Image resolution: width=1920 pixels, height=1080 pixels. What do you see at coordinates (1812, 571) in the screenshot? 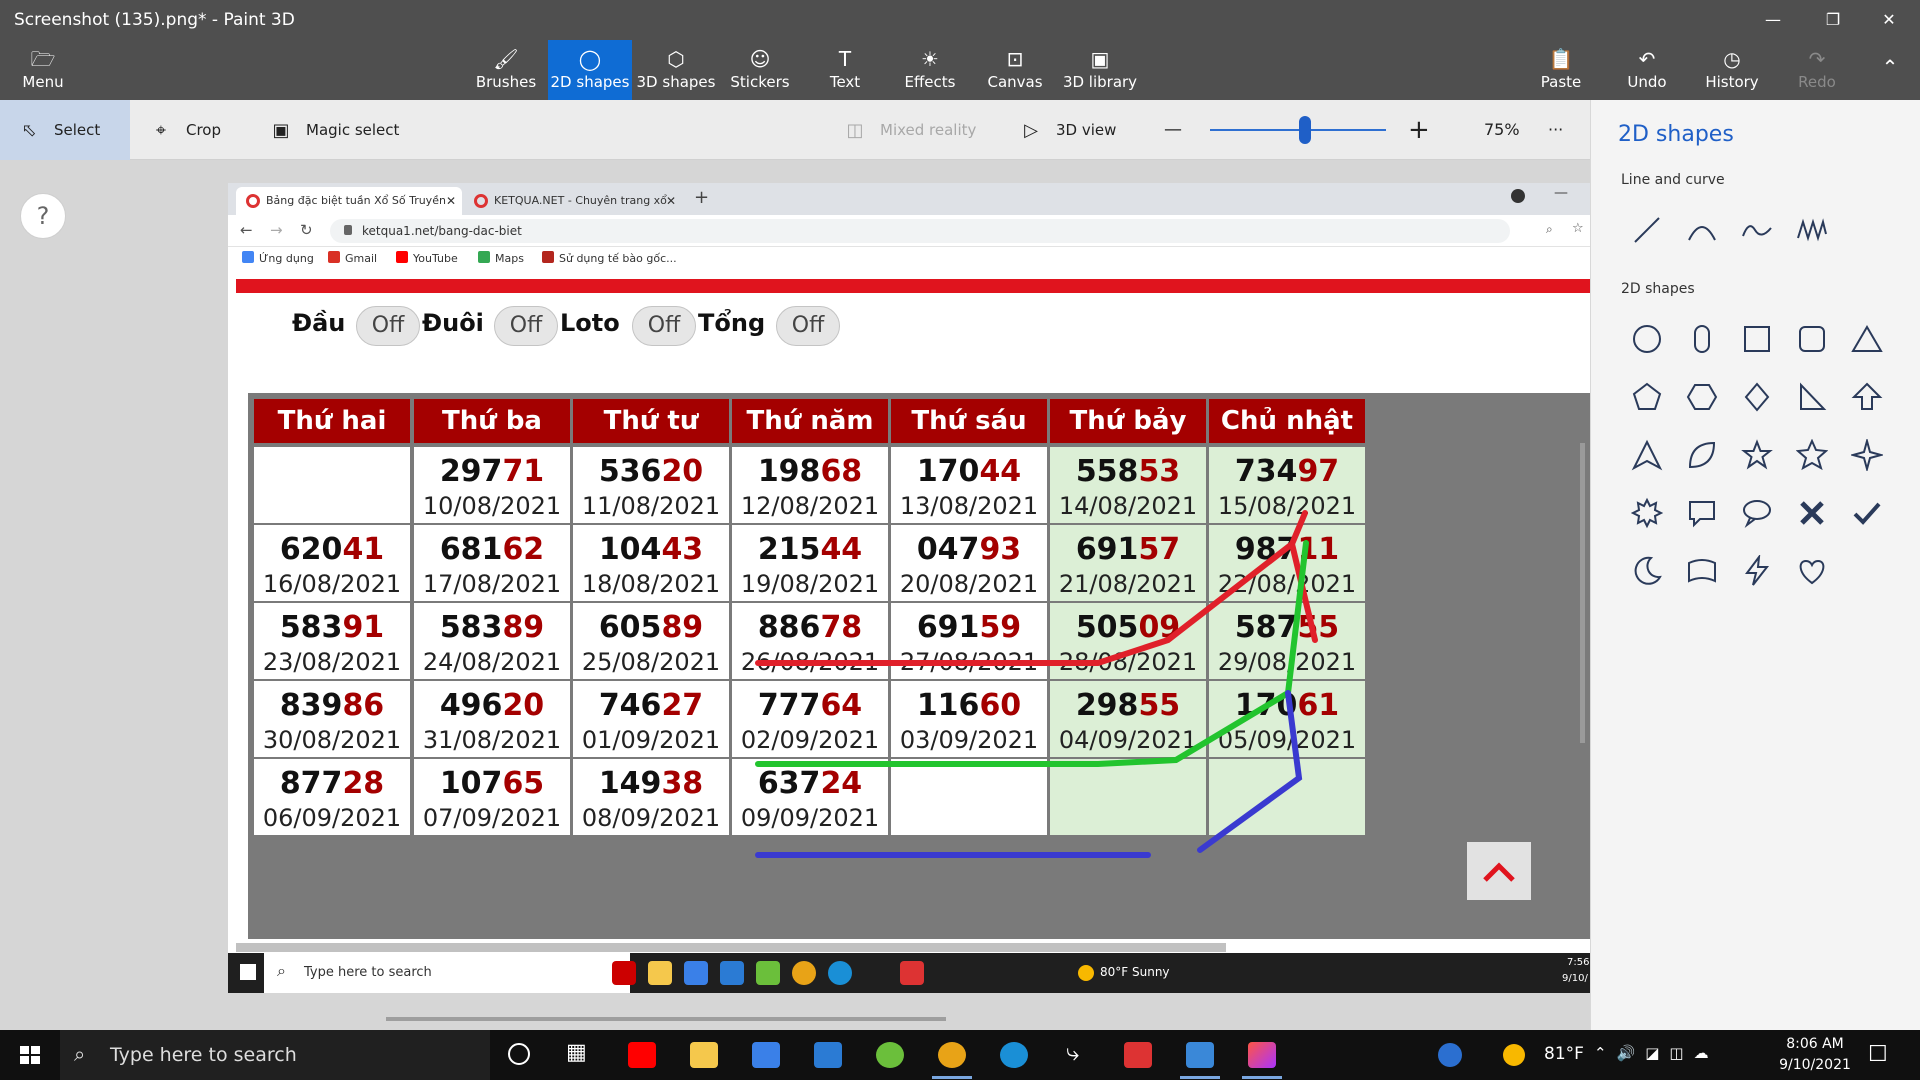
I see `heart-shape-icon` at bounding box center [1812, 571].